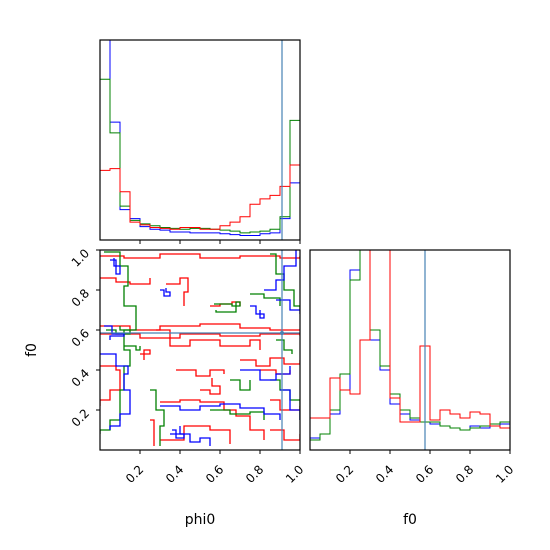  What do you see at coordinates (80, 337) in the screenshot?
I see `joint-ytick-label-2: 0.6` at bounding box center [80, 337].